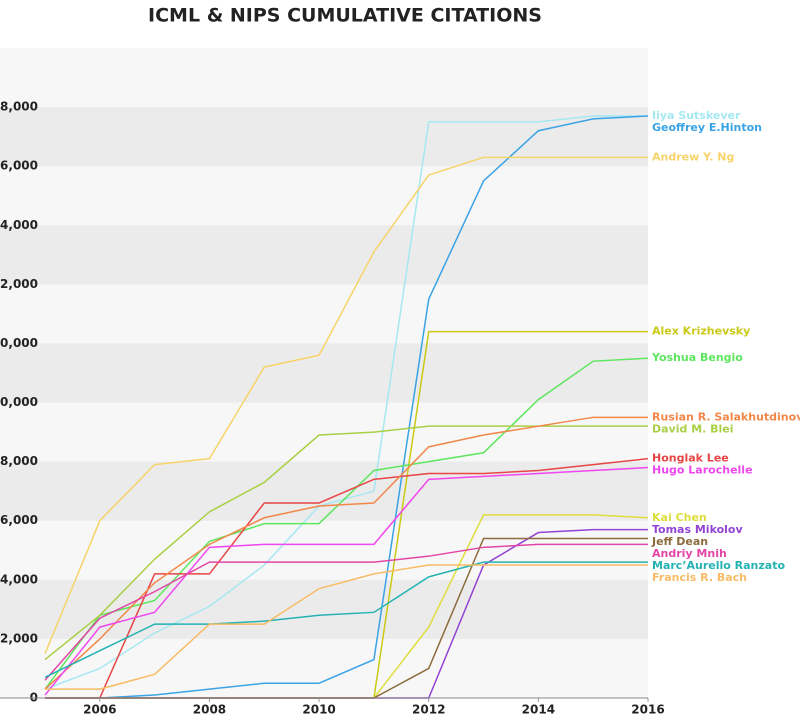  What do you see at coordinates (19, 461) in the screenshot?
I see `y-tick-label: 8,000` at bounding box center [19, 461].